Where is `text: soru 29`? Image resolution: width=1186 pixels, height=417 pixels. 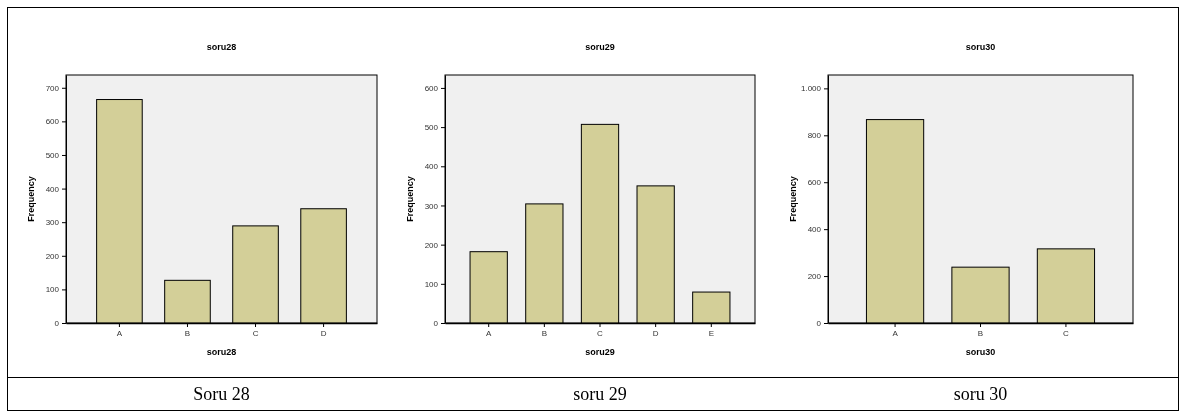
text: soru 29 is located at coordinates (600, 394).